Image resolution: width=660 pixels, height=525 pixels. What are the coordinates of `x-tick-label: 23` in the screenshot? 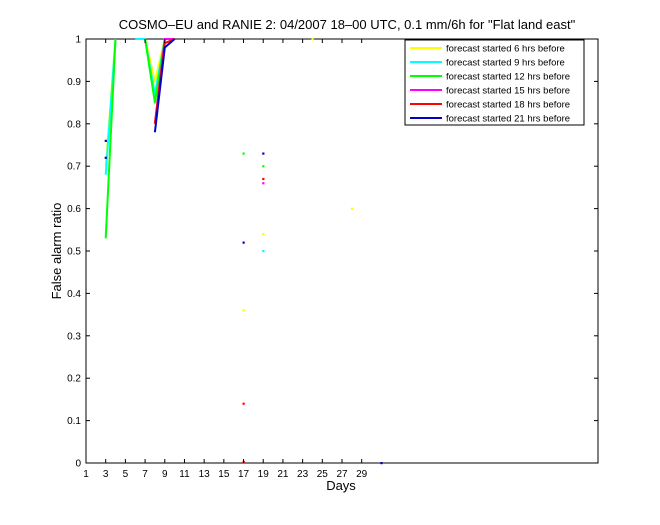 It's located at (303, 474).